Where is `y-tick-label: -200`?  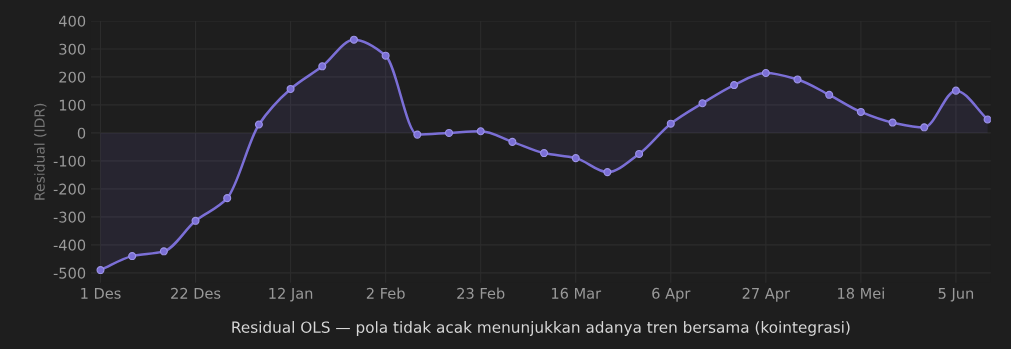 y-tick-label: -200 is located at coordinates (69, 189).